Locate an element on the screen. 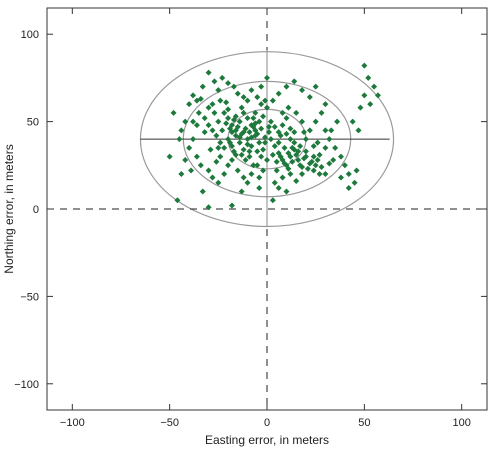  x-tick-label: 100 is located at coordinates (462, 423).